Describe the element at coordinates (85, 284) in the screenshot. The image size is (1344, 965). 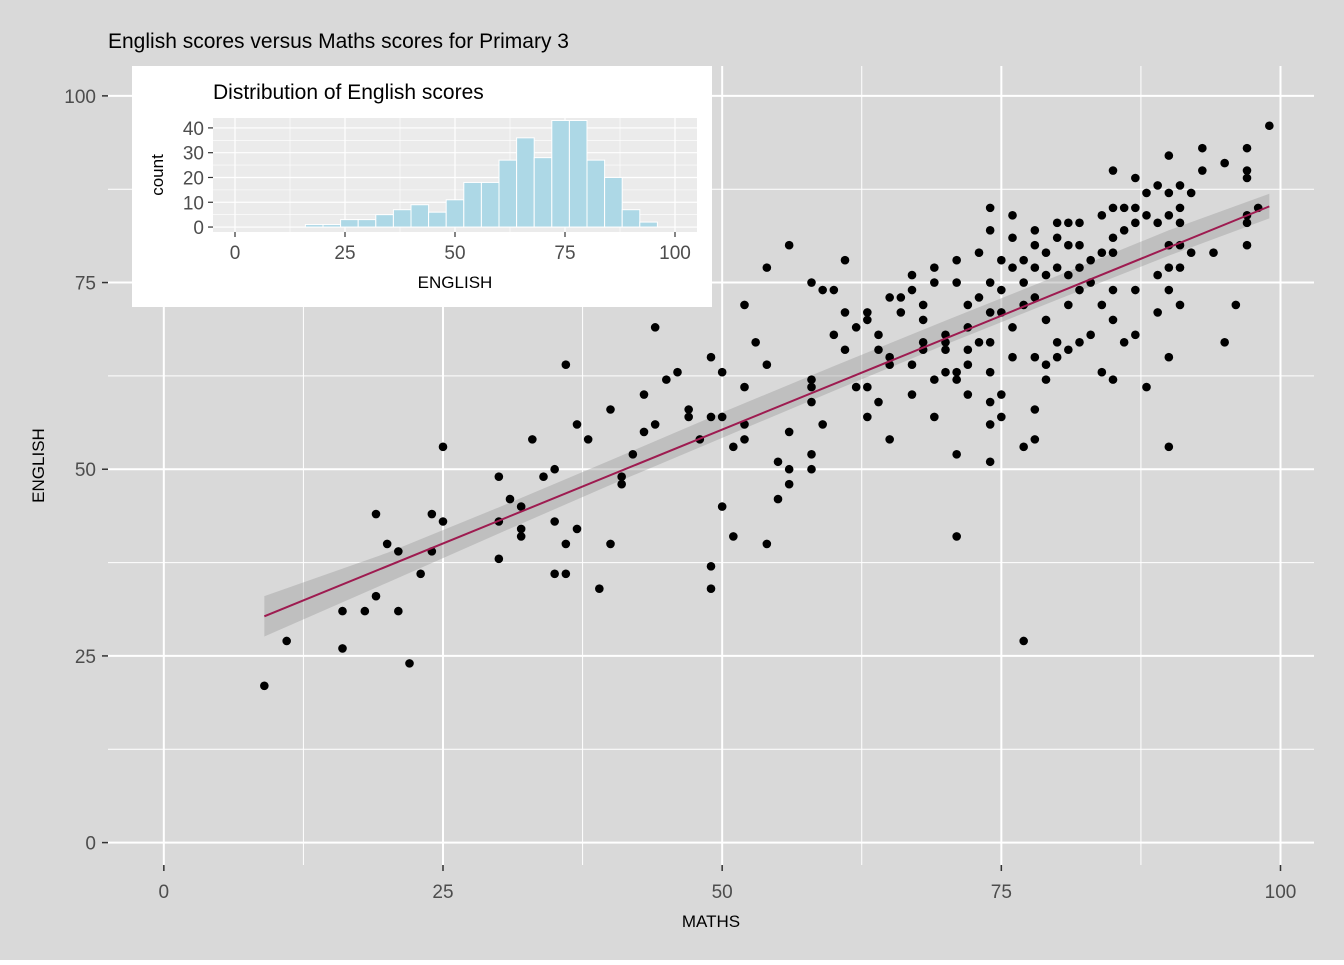
I see `y-tick-label: 75` at that location.